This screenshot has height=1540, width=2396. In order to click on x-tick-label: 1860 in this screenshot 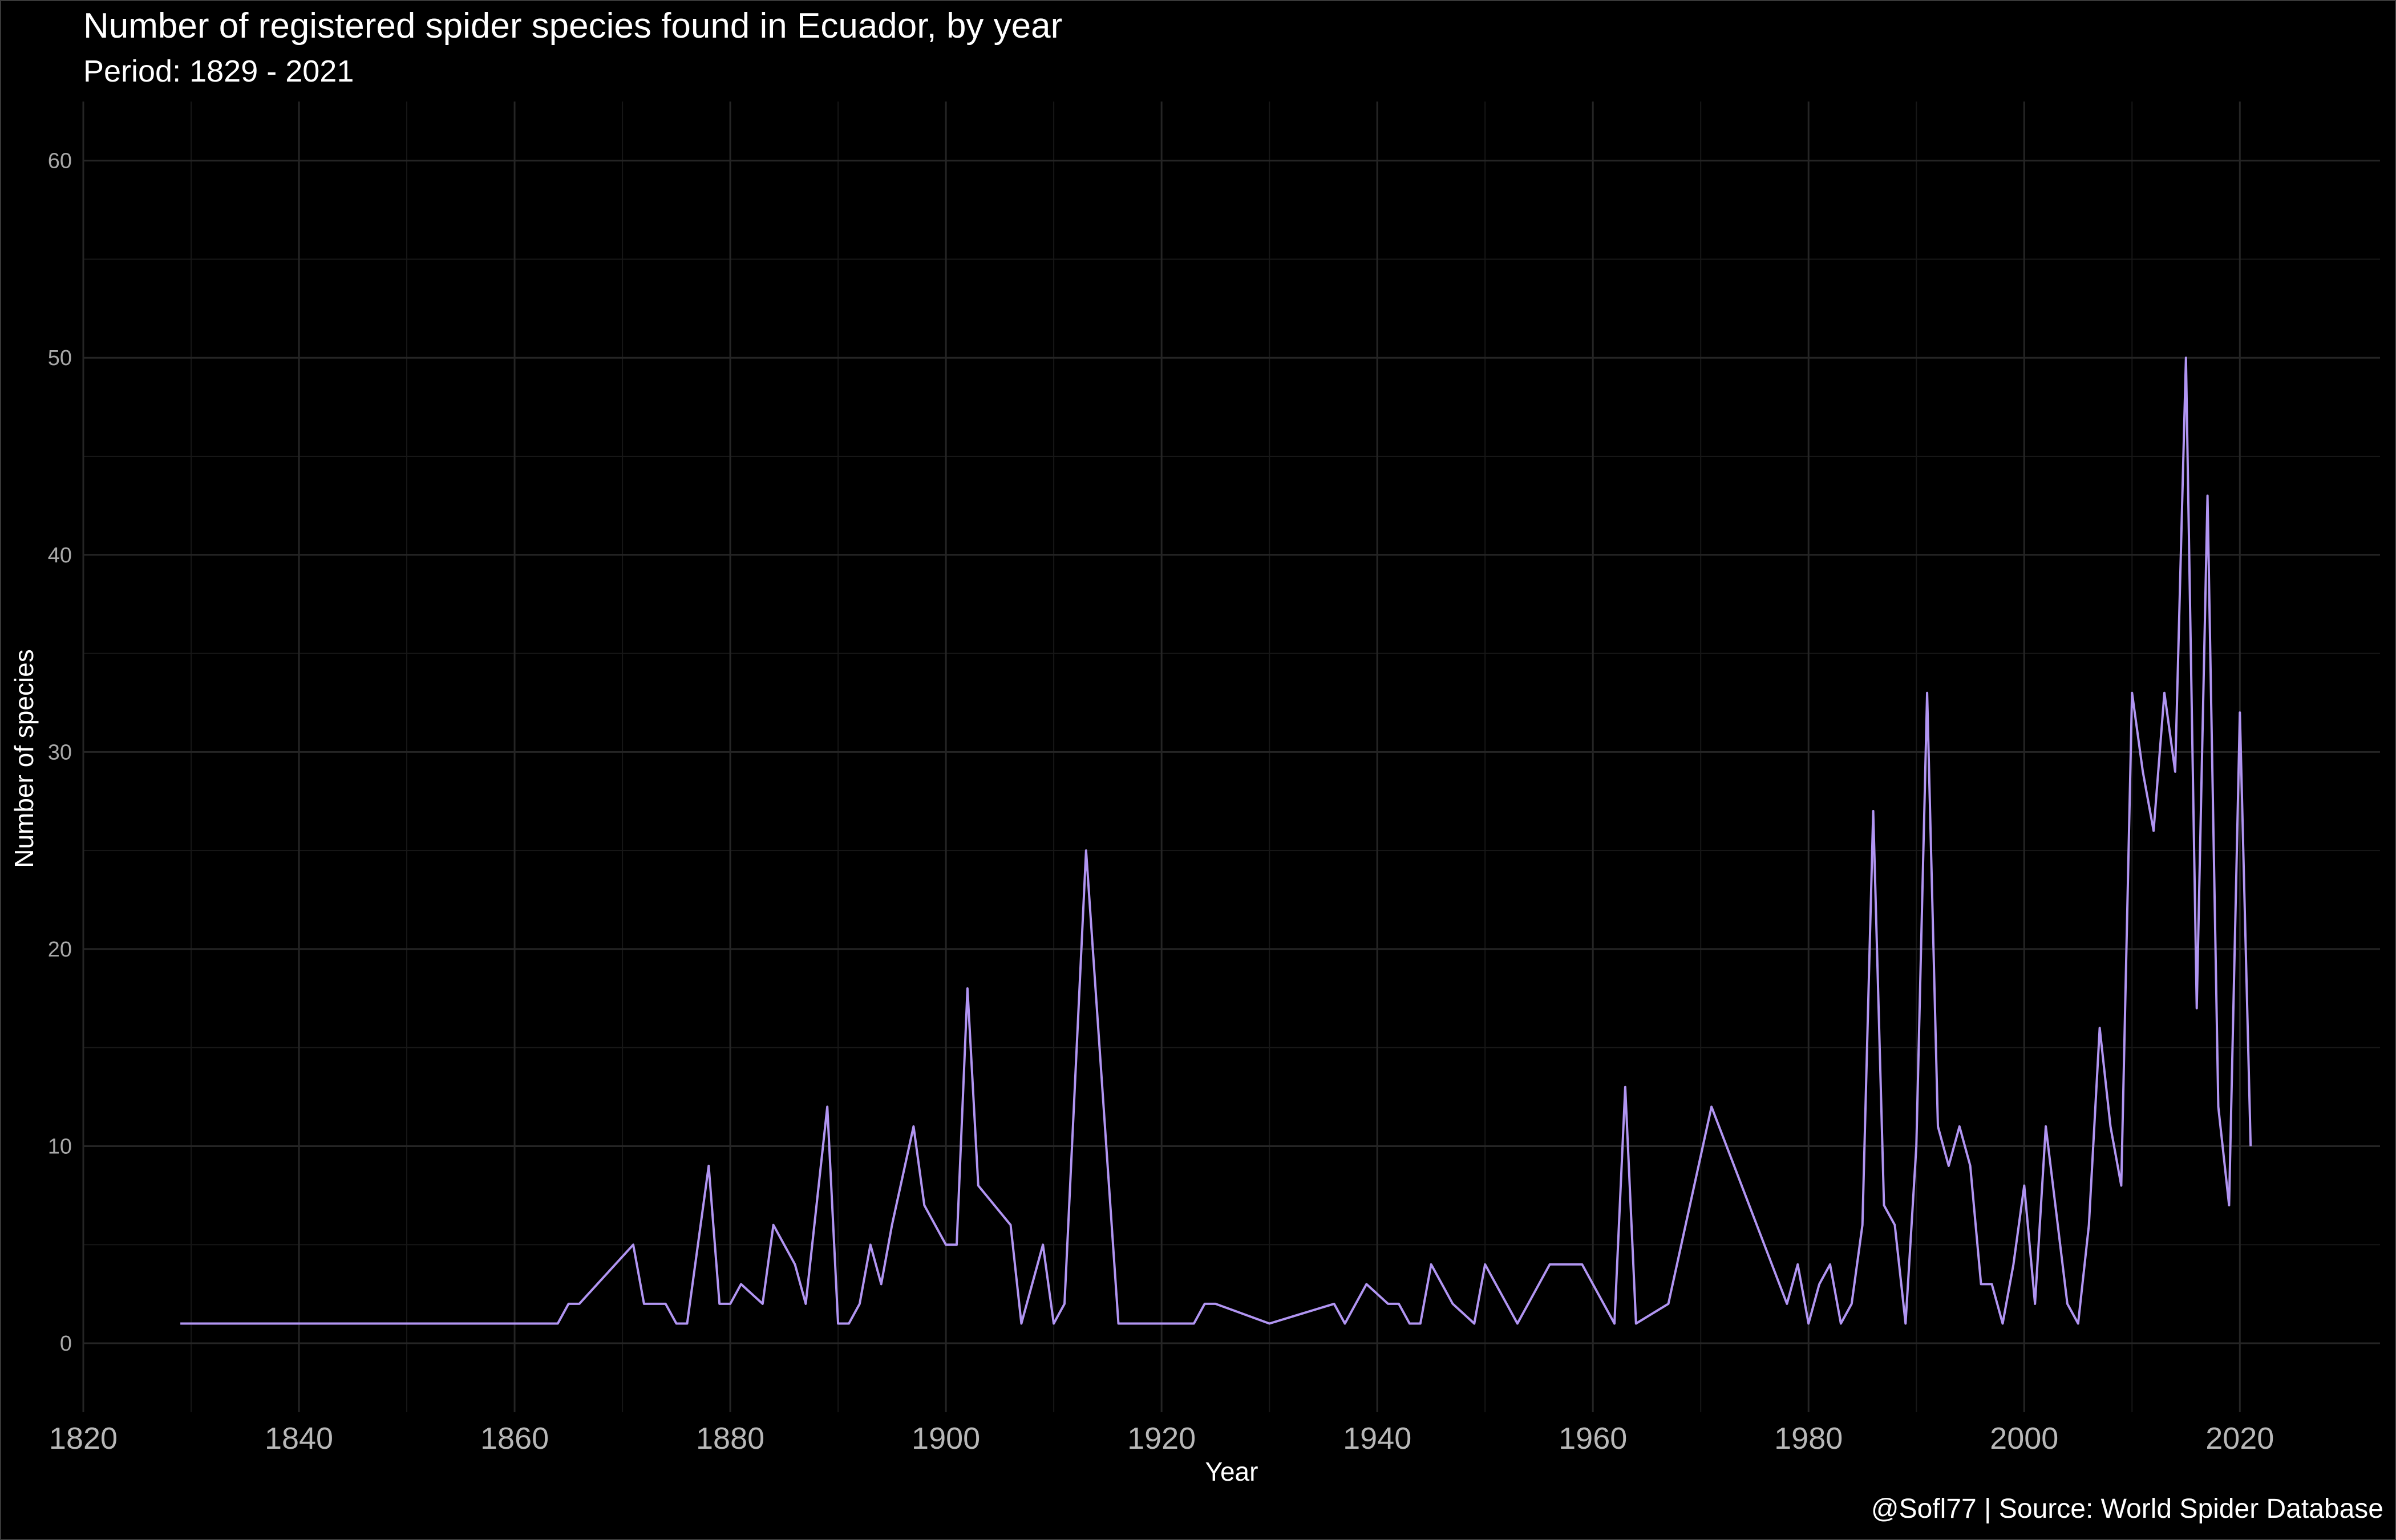, I will do `click(514, 1438)`.